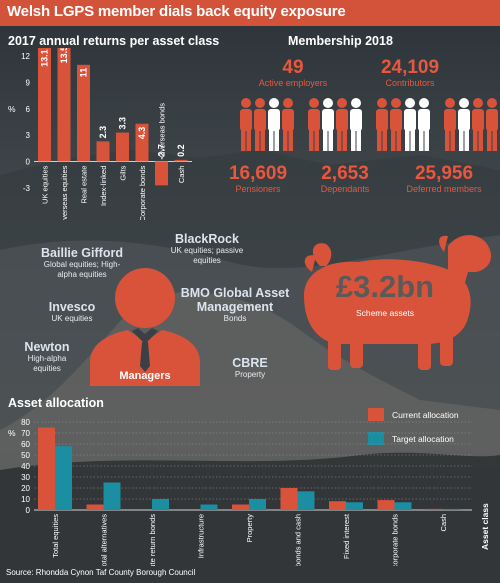 The width and height of the screenshot is (500, 583). What do you see at coordinates (45, 184) in the screenshot?
I see `returns-category-group: UK equities` at bounding box center [45, 184].